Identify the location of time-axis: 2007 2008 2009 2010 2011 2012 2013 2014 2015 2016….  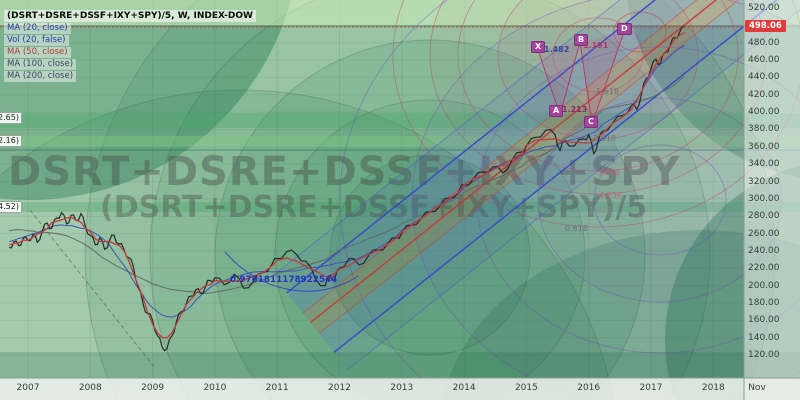
(400, 389).